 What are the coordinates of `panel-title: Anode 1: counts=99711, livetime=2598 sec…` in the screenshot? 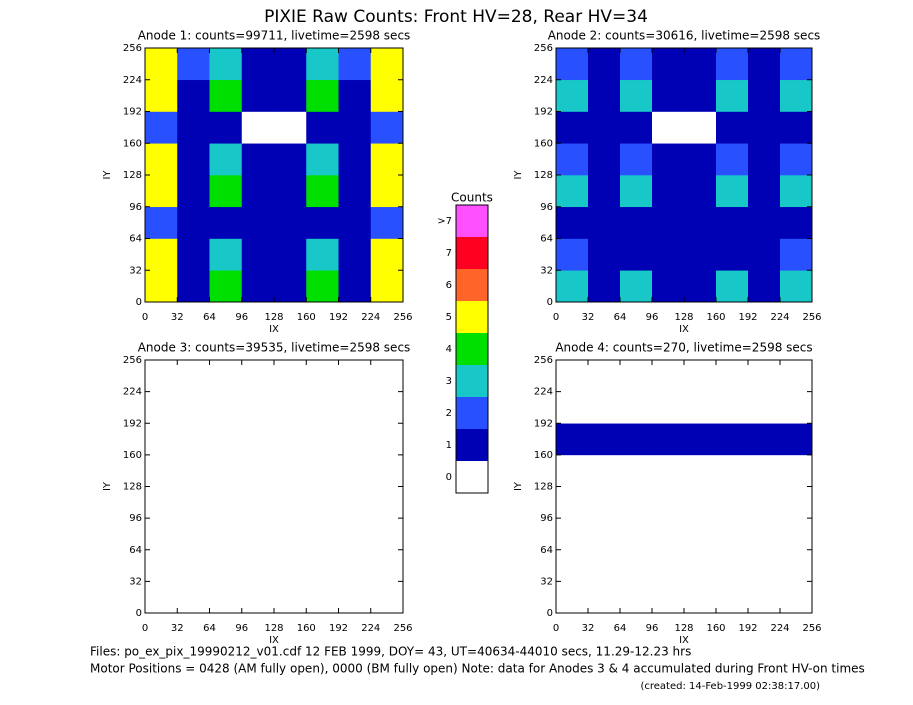 It's located at (274, 36).